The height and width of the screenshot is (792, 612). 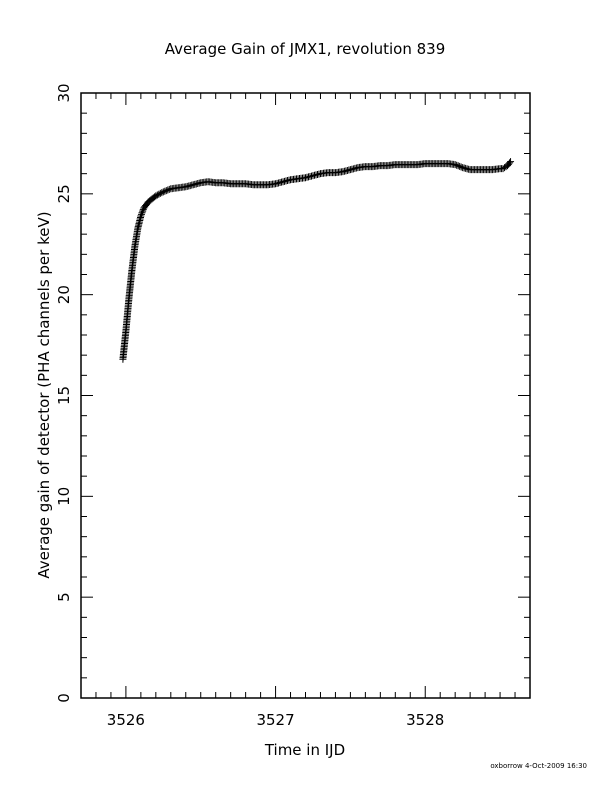 I want to click on chart-title: Average Gain of JMX1, revolution 839, so click(x=305, y=49).